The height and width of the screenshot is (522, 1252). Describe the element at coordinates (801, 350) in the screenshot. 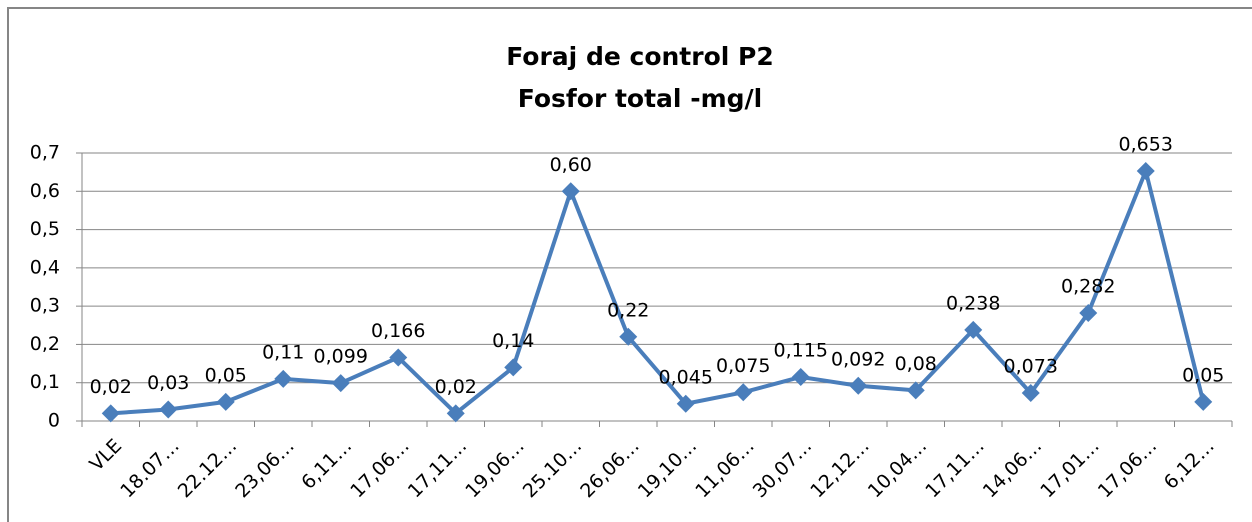

I see `data-label: 0,115` at that location.